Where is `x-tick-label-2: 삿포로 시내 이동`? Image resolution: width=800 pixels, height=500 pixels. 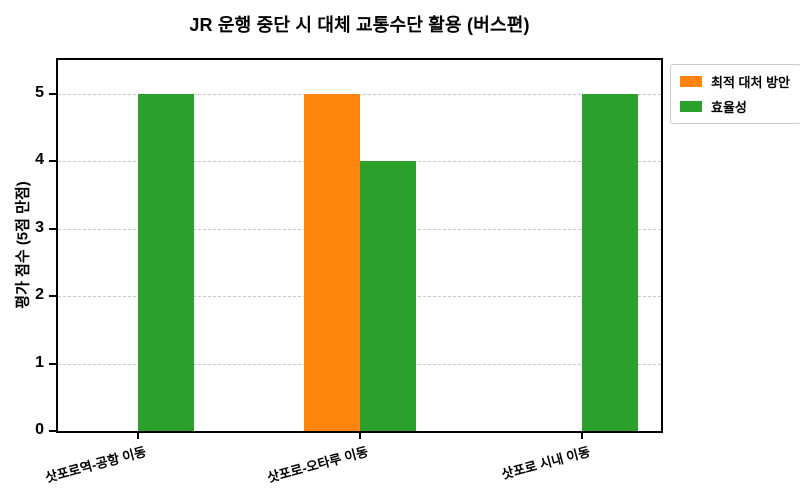 x-tick-label-2: 삿포로 시내 이동 is located at coordinates (545, 462).